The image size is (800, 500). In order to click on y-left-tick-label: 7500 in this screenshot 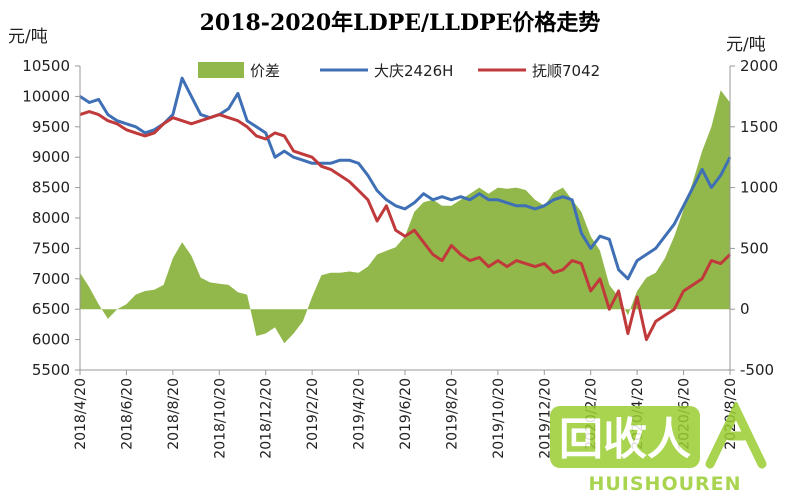, I will do `click(51, 248)`.